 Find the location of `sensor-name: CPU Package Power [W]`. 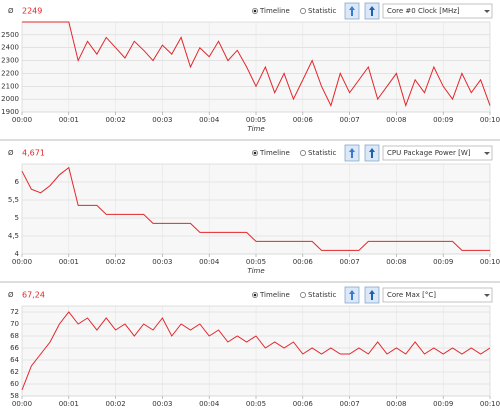

sensor-name: CPU Package Power [W] is located at coordinates (429, 153).